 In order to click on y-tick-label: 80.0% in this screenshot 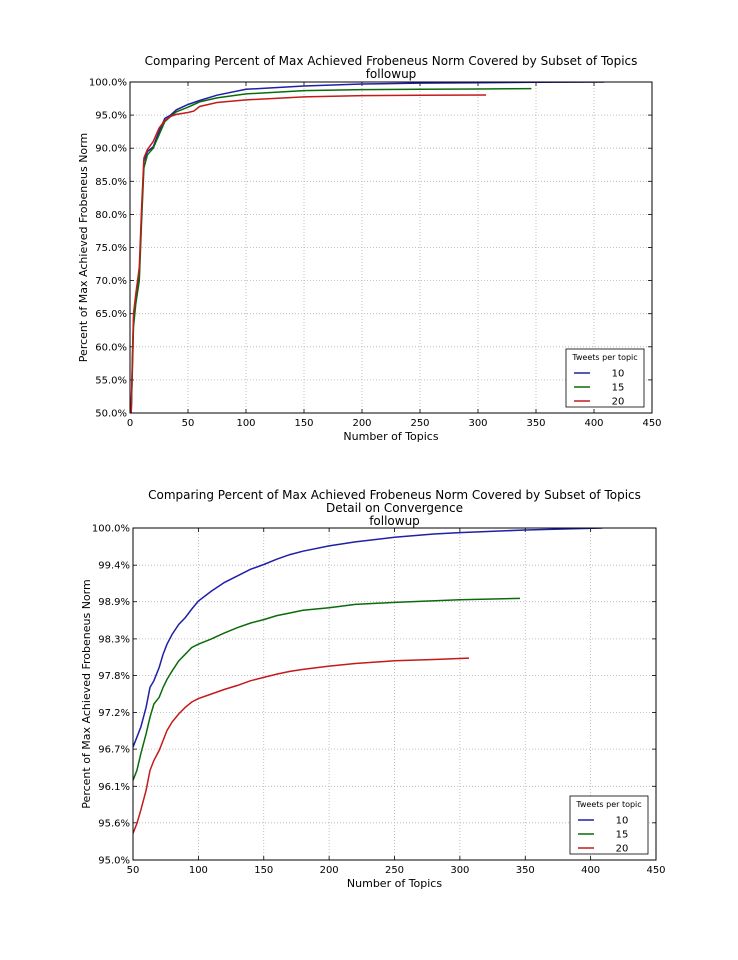, I will do `click(111, 215)`.